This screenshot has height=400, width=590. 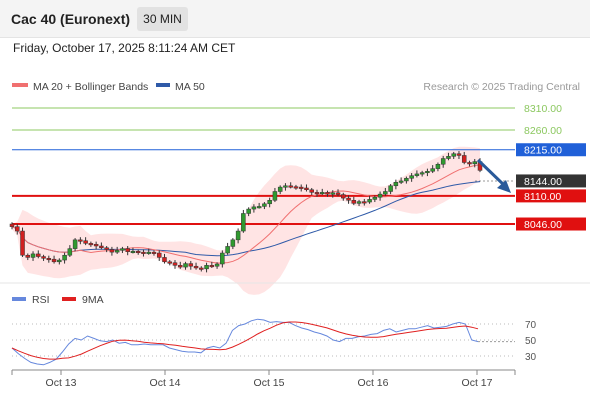 What do you see at coordinates (162, 19) in the screenshot?
I see `timeframe-button: 30 MIN` at bounding box center [162, 19].